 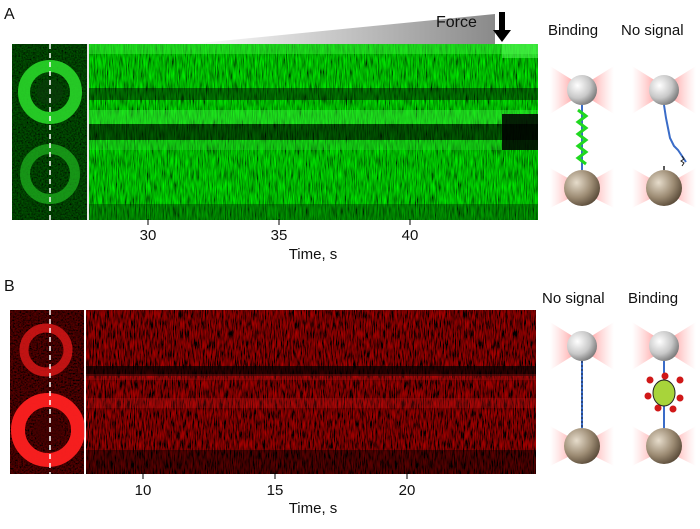 What do you see at coordinates (456, 22) in the screenshot?
I see `force-label: Force` at bounding box center [456, 22].